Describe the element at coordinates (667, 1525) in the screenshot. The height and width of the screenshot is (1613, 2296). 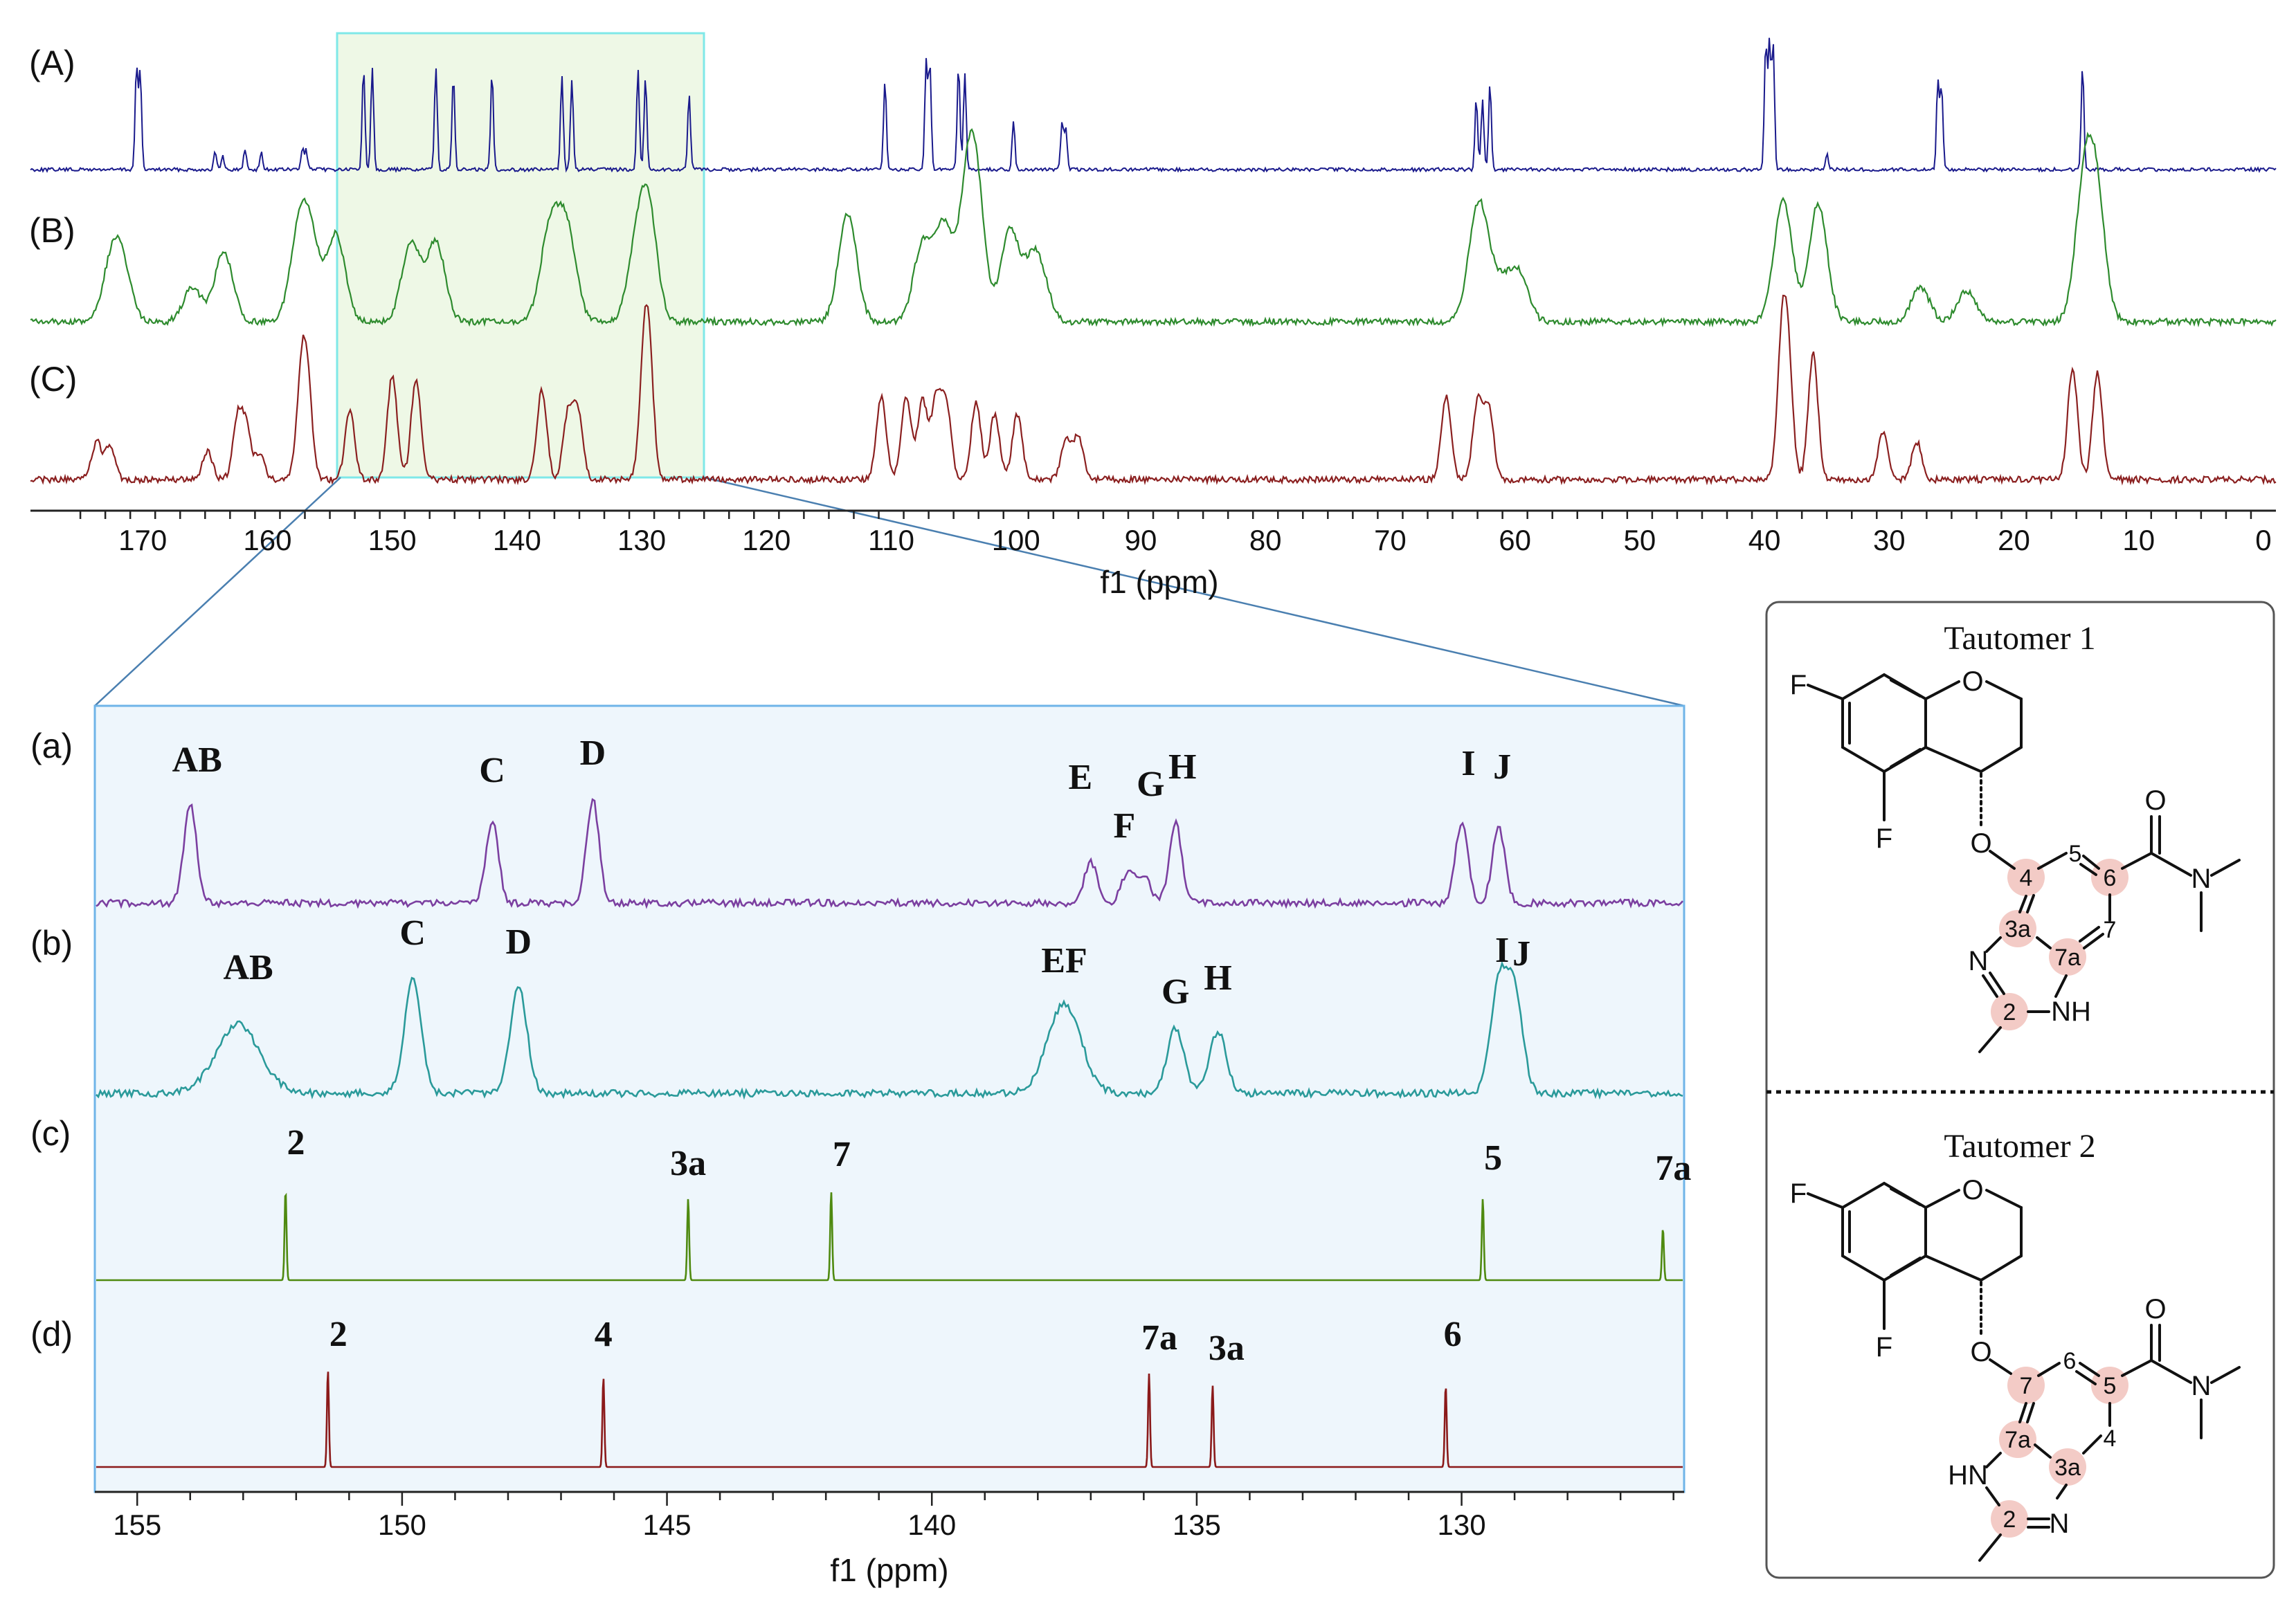
I see `zoom-tick-label: 145` at that location.